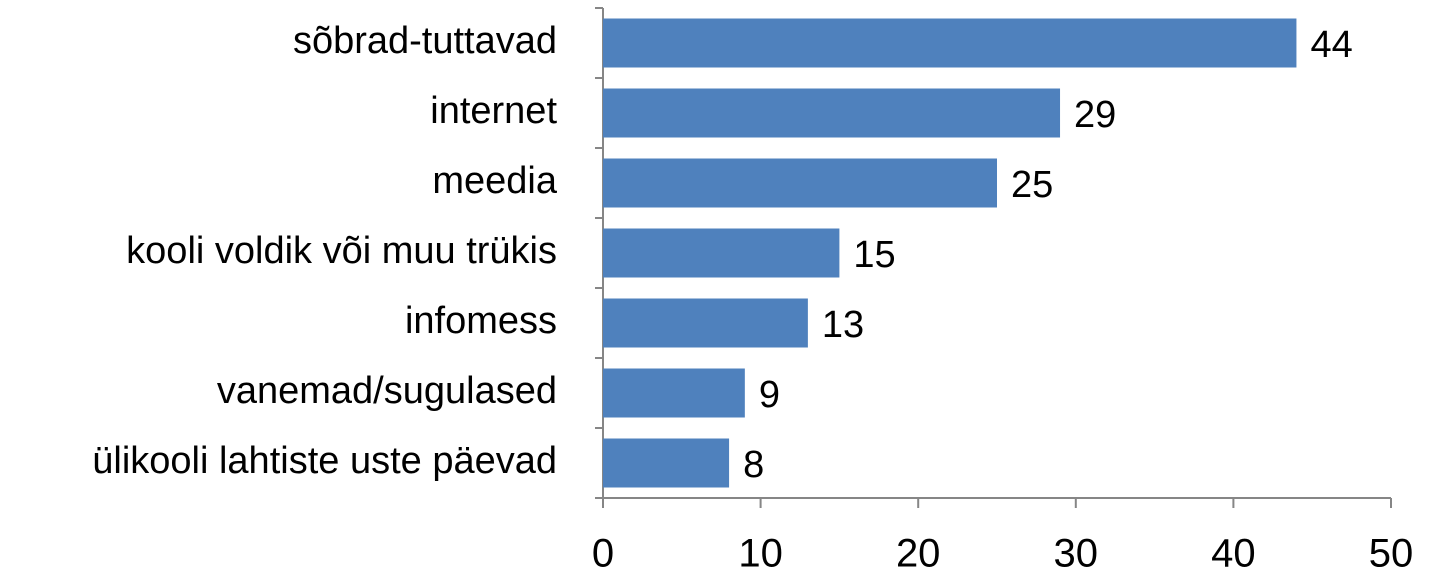 The height and width of the screenshot is (579, 1431). What do you see at coordinates (494, 181) in the screenshot?
I see `y-tick-label: meedia` at bounding box center [494, 181].